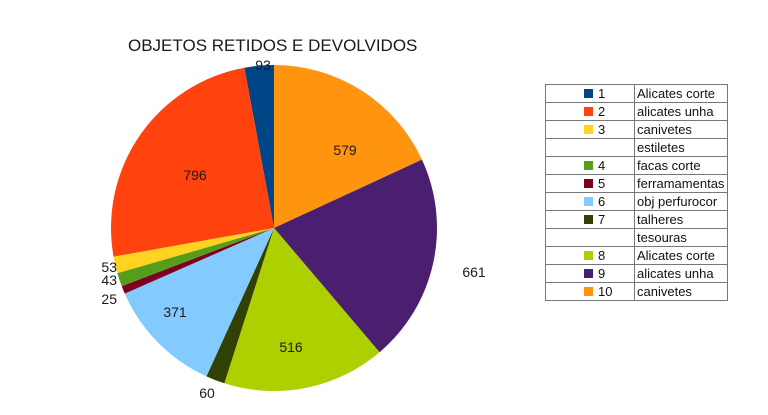 The height and width of the screenshot is (415, 768). What do you see at coordinates (681, 201) in the screenshot?
I see `legend-label: obj perfurocor` at bounding box center [681, 201].